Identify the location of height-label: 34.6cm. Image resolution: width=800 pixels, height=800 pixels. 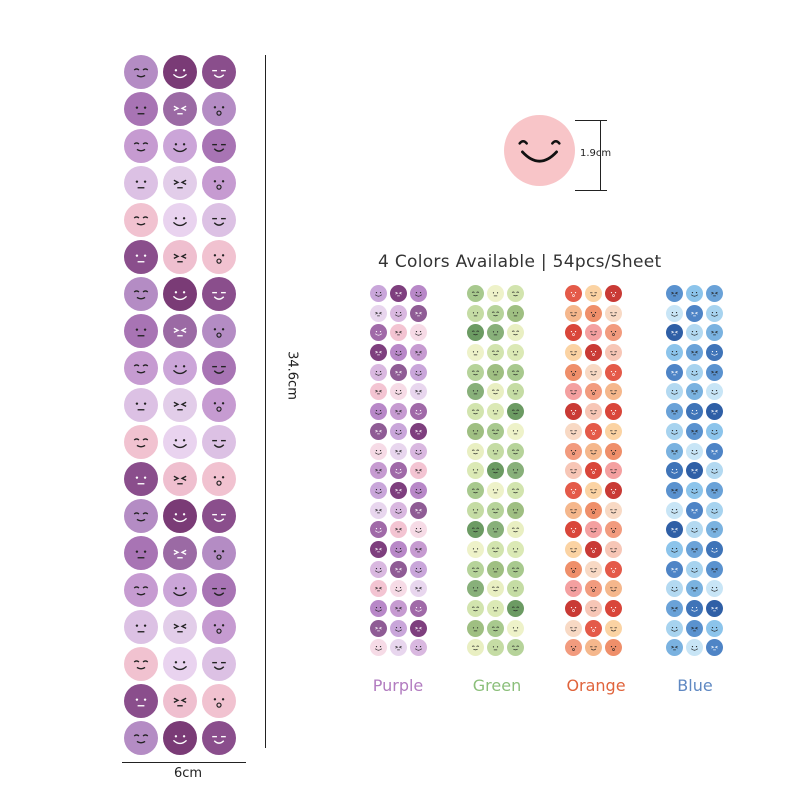
(292, 375).